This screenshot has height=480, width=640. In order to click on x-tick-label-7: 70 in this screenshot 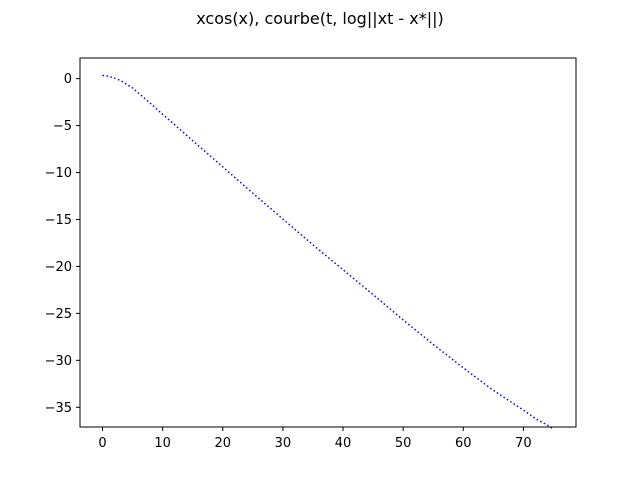, I will do `click(523, 443)`.